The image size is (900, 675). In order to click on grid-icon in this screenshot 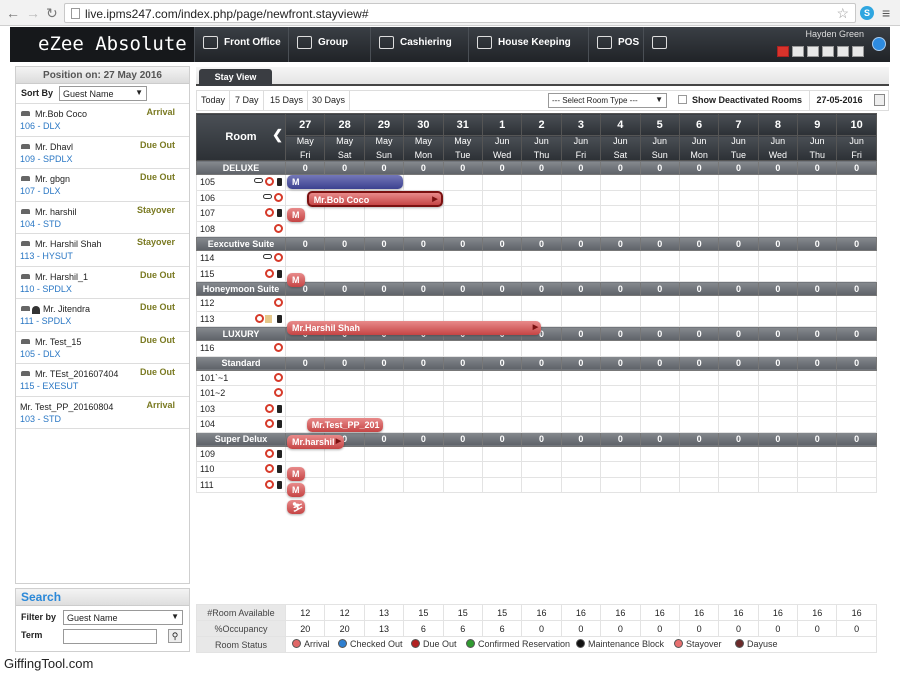, I will do `click(813, 51)`.